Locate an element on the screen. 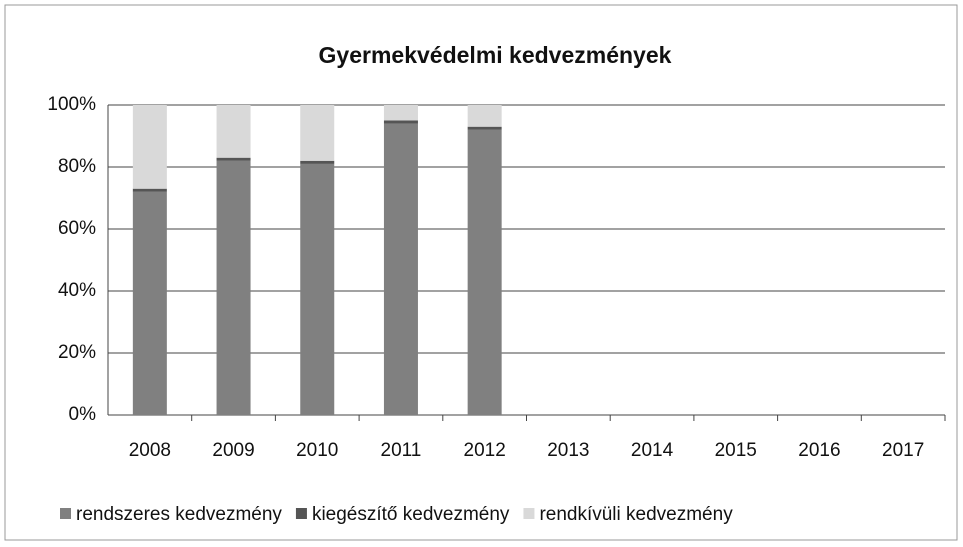 The height and width of the screenshot is (547, 963). x-tick-label: 2013 is located at coordinates (568, 450).